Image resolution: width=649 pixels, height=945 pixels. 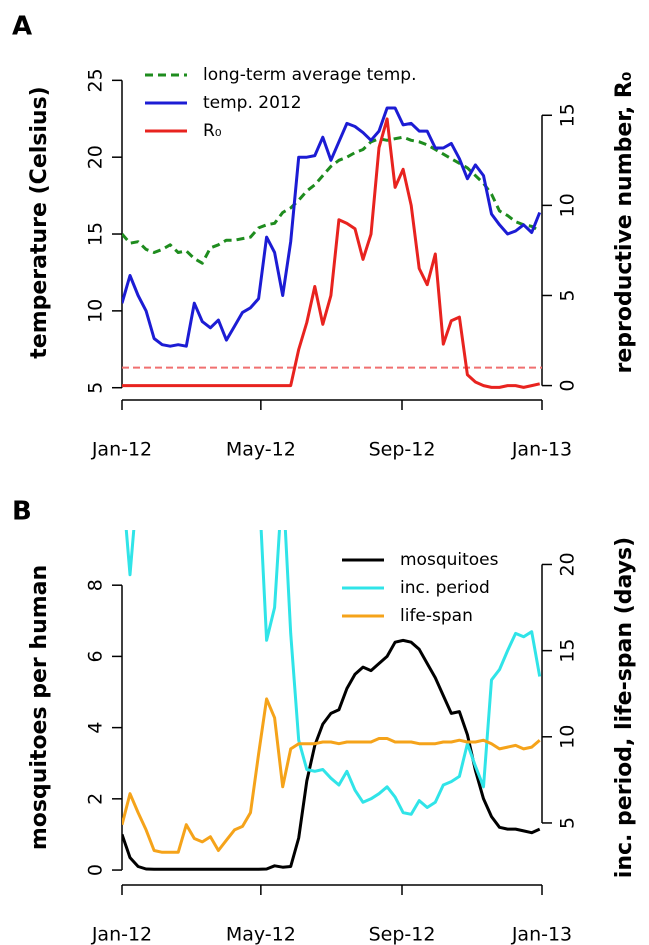 I want to click on y-tick-label: 5, so click(x=96, y=388).